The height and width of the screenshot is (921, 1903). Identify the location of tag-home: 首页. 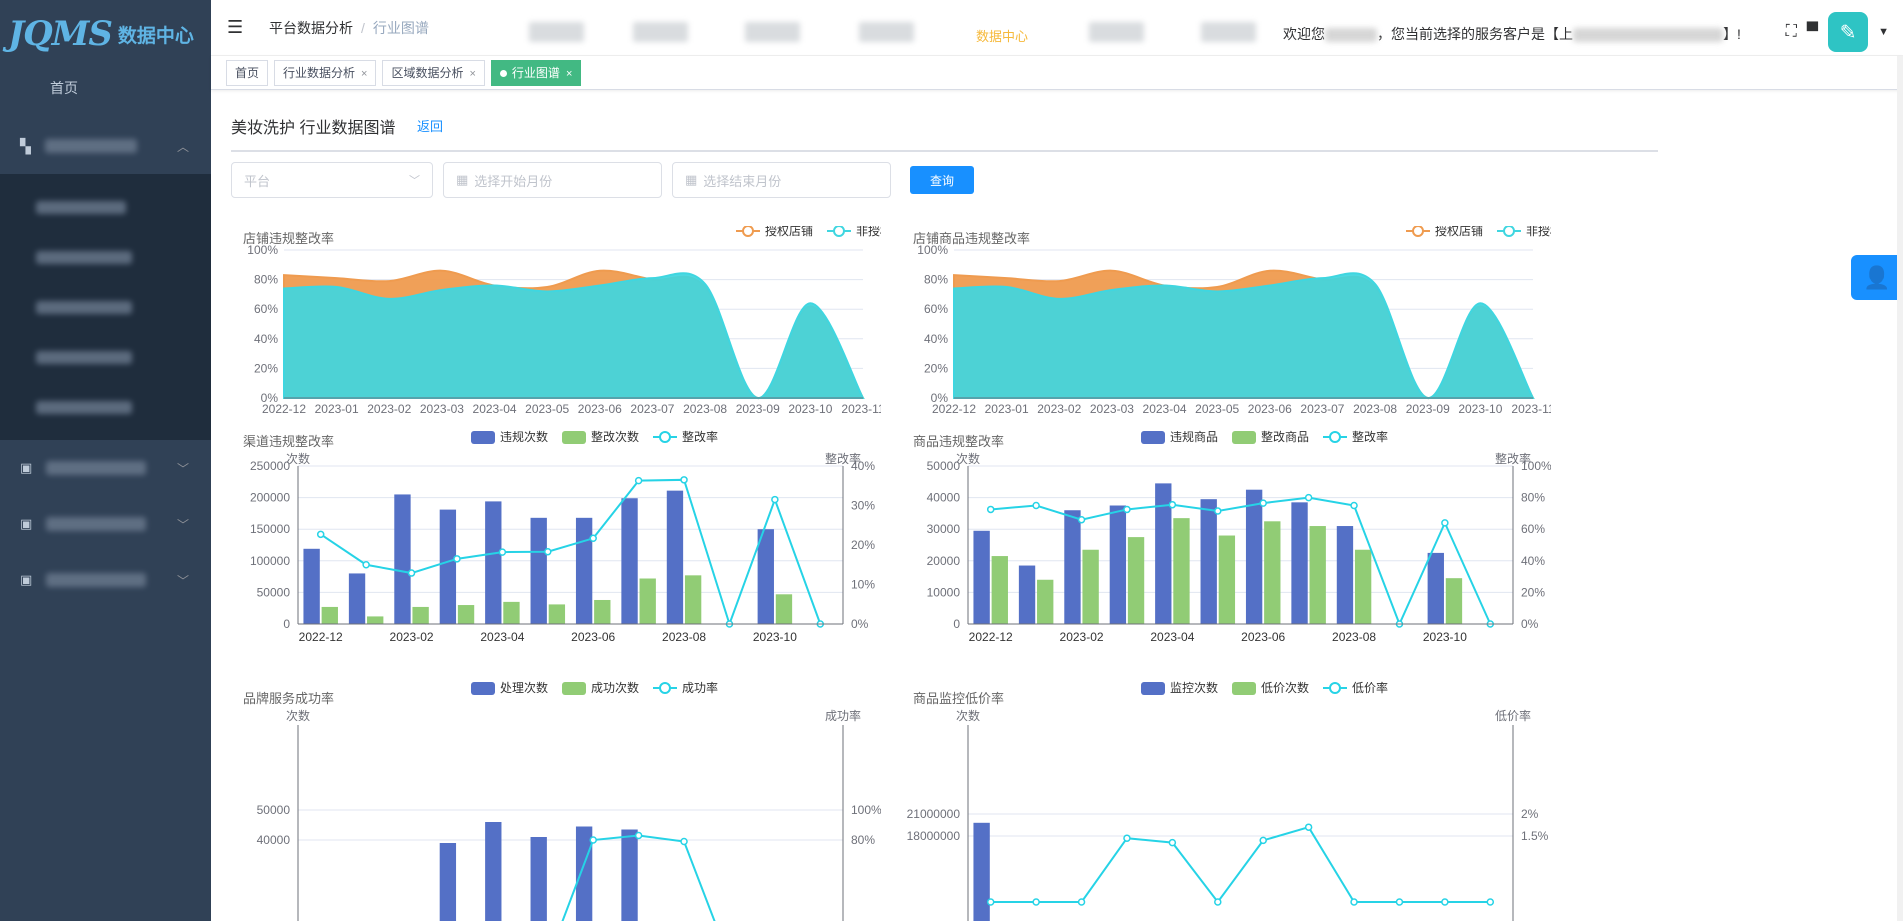
(247, 72).